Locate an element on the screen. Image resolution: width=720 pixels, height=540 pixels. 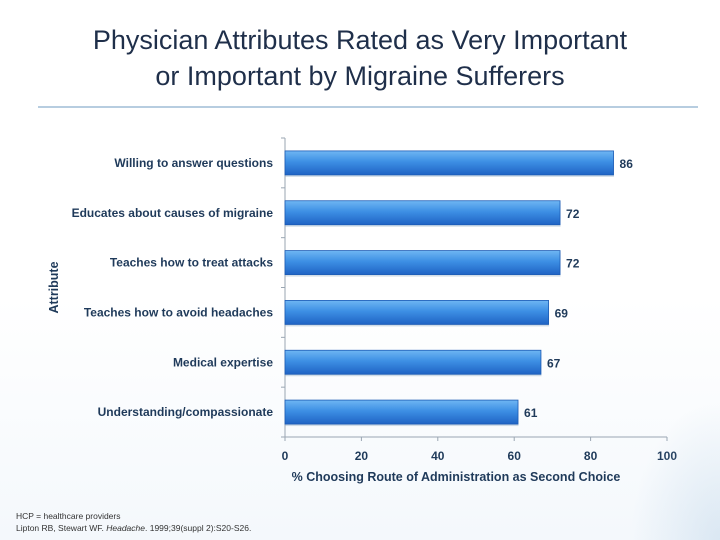
category-label: Medical expertise is located at coordinates (223, 362).